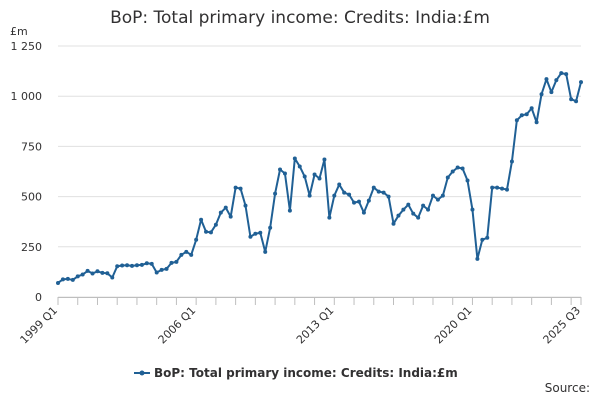  I want to click on y-tick-label: 750, so click(31, 146).